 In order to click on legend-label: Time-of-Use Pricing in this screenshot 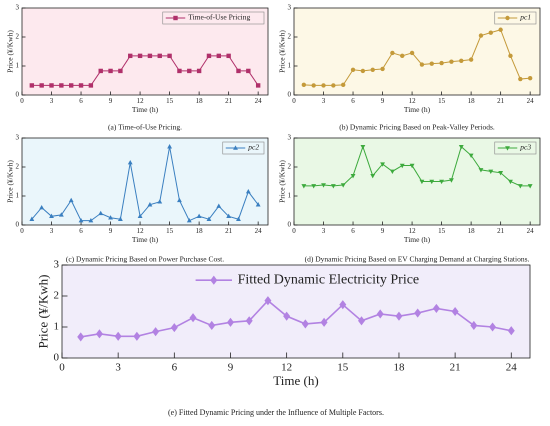, I will do `click(219, 17)`.